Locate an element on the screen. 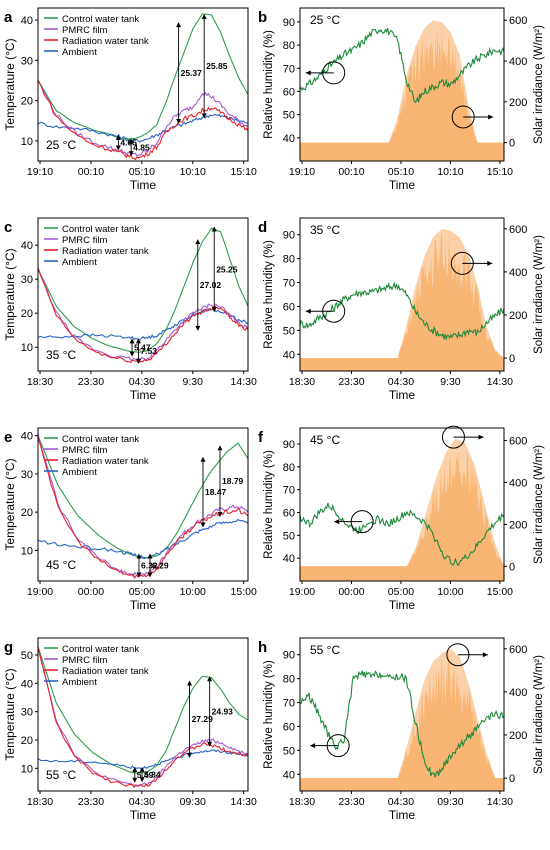 This screenshot has height=850, width=550. condition-label: 25 °C is located at coordinates (325, 20).